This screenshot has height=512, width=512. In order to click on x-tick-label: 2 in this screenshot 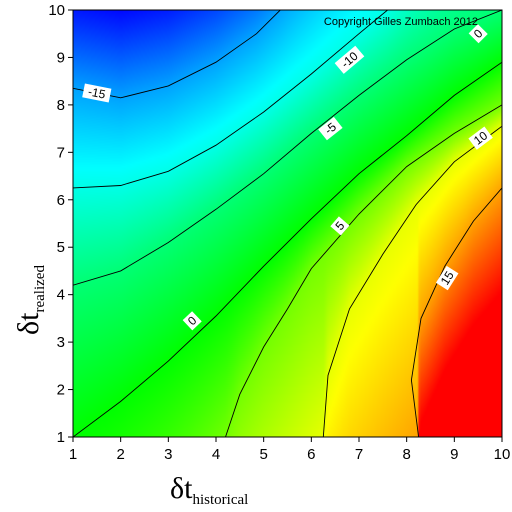, I will do `click(120, 454)`.